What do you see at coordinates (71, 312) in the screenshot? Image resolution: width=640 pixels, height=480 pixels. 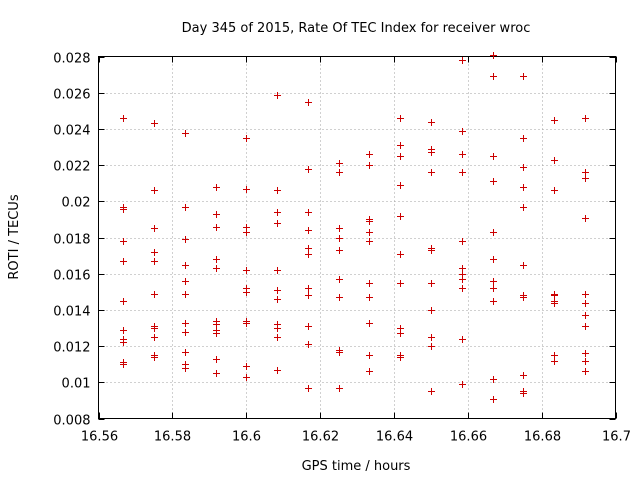 I see `y-tick-label: 0.014` at bounding box center [71, 312].